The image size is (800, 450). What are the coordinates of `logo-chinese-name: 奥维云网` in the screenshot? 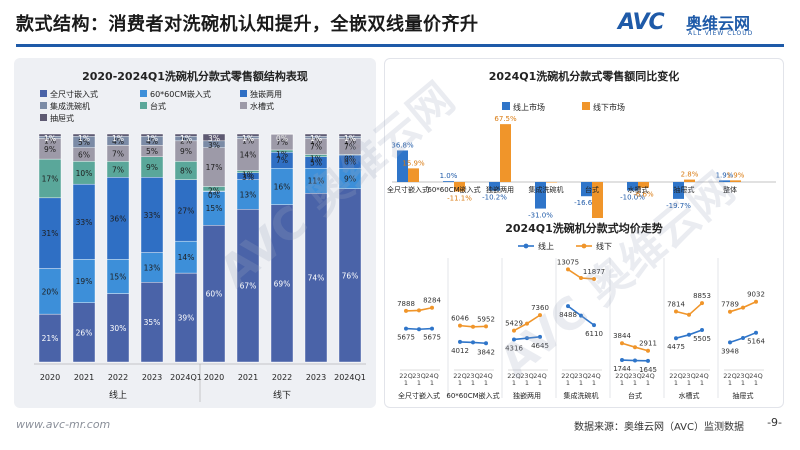 It's located at (718, 23).